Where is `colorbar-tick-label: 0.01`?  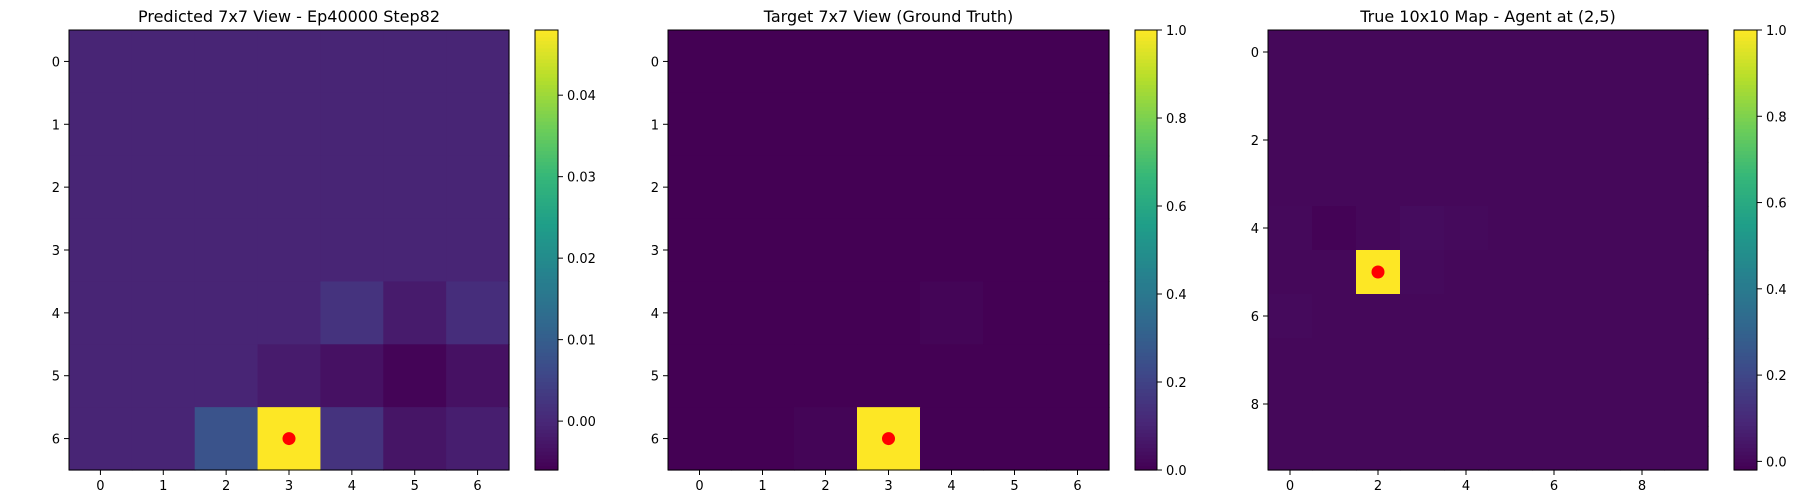
colorbar-tick-label: 0.01 is located at coordinates (581, 341).